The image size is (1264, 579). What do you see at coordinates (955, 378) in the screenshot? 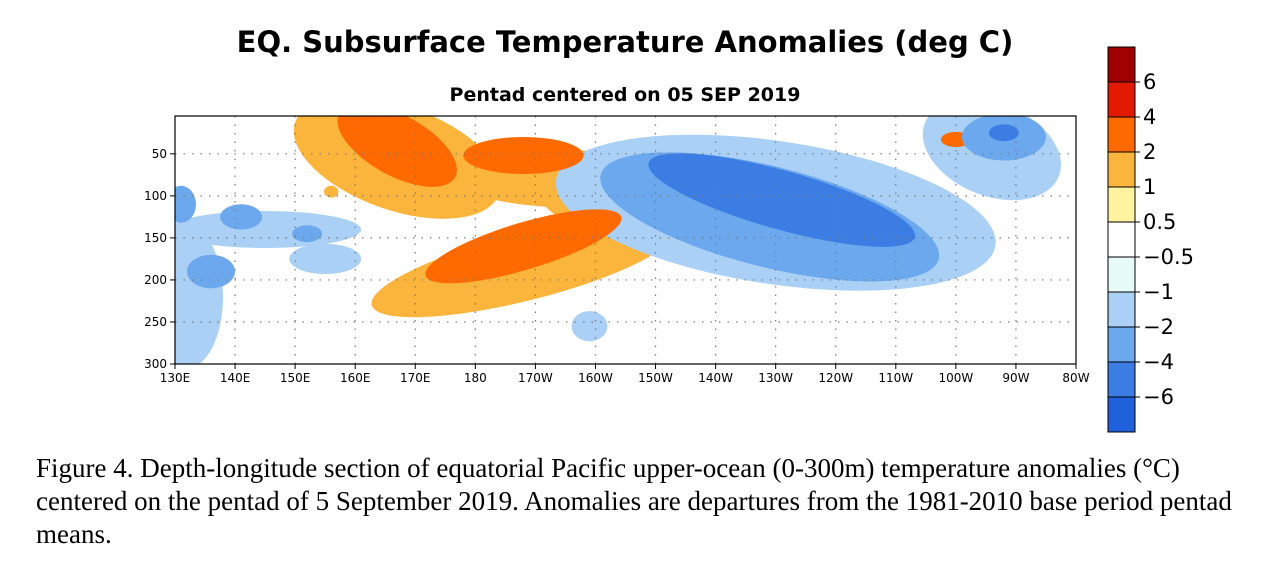
I see `x-tick-label: 100W` at bounding box center [955, 378].